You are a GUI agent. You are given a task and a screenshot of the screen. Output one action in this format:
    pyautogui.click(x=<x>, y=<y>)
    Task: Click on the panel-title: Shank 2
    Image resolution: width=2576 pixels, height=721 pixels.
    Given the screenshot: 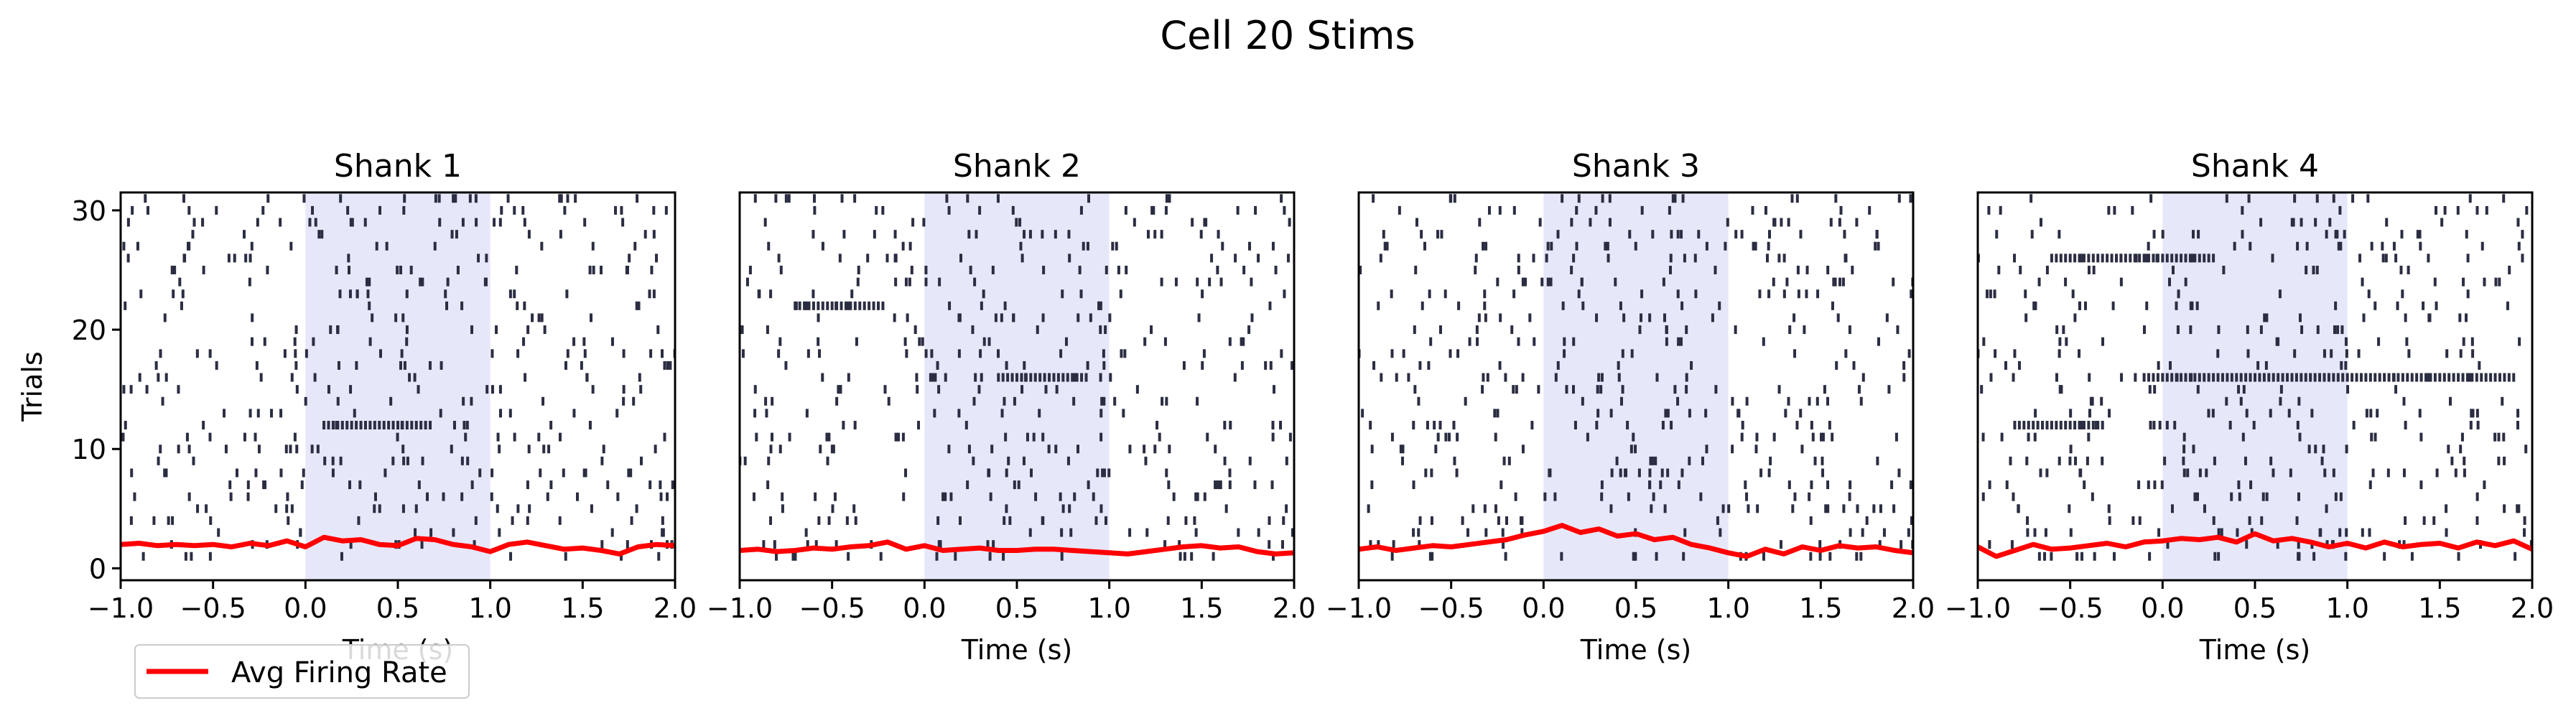 What is the action you would take?
    pyautogui.click(x=1017, y=166)
    